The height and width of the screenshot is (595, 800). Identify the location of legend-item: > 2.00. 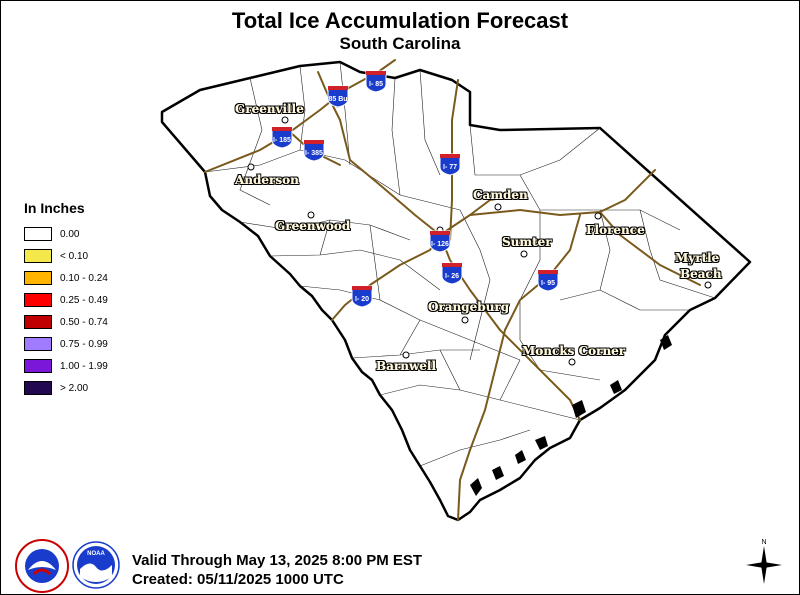
(66, 388).